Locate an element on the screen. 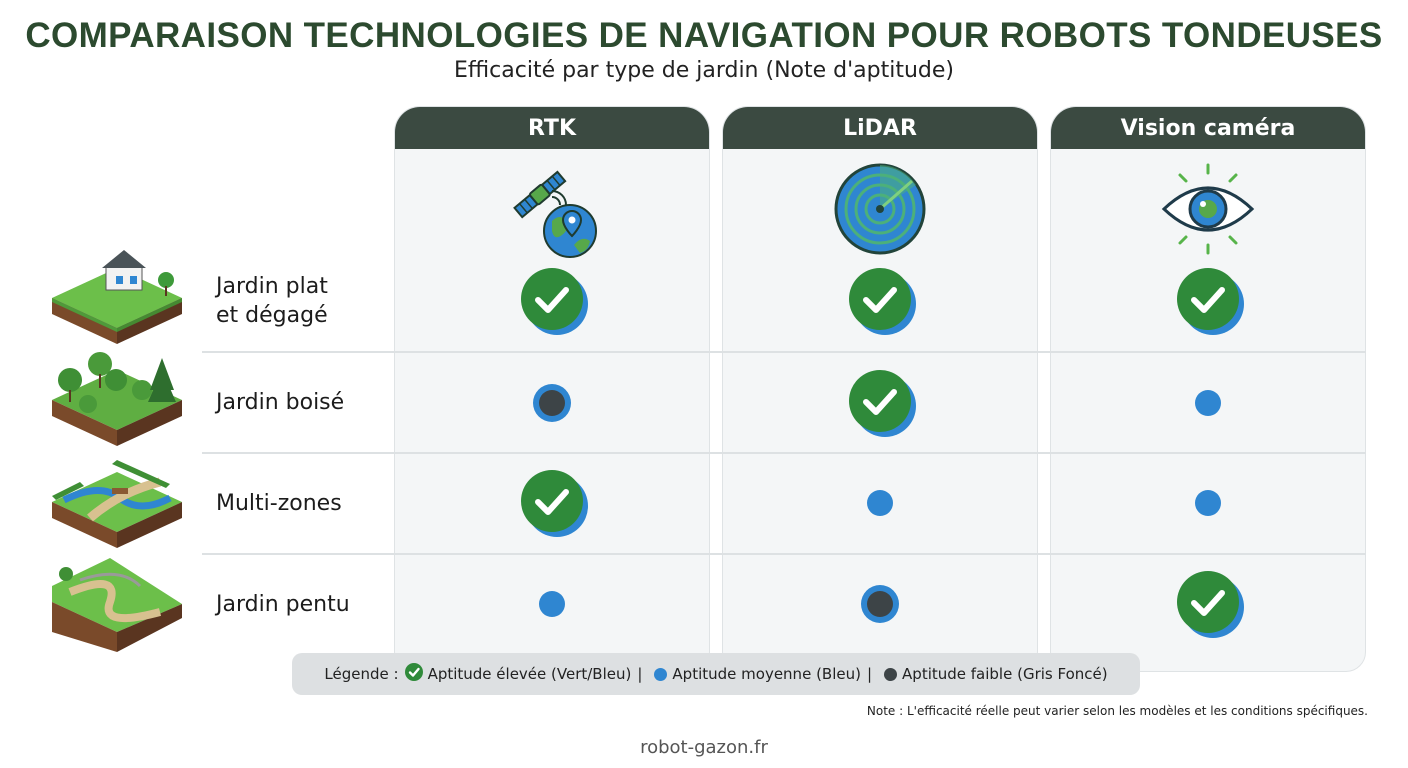  legend-medium-dot-icon is located at coordinates (661, 674).